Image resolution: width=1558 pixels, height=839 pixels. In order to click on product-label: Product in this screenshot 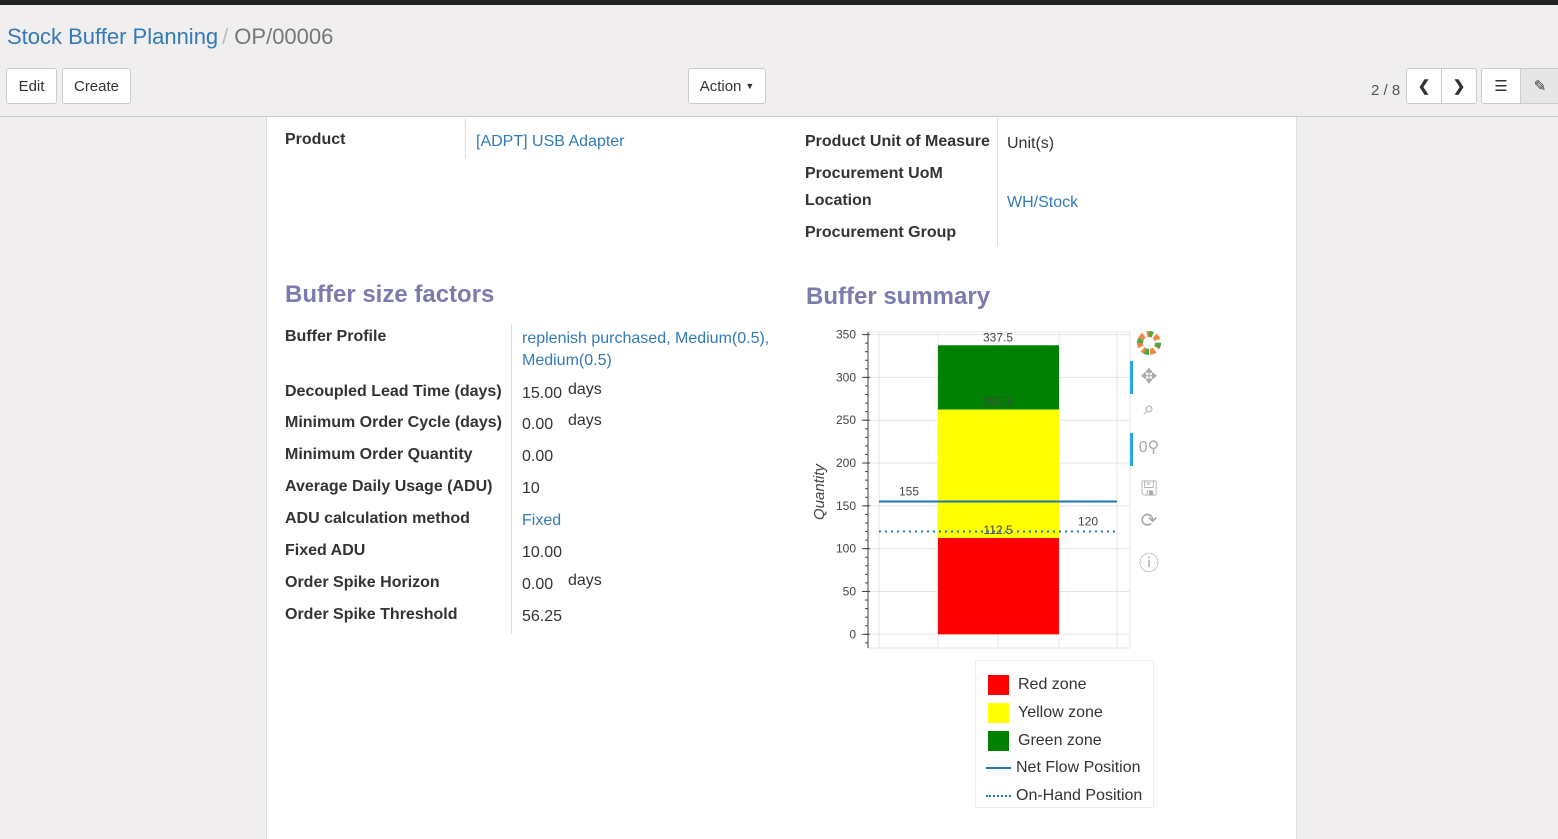, I will do `click(315, 139)`.